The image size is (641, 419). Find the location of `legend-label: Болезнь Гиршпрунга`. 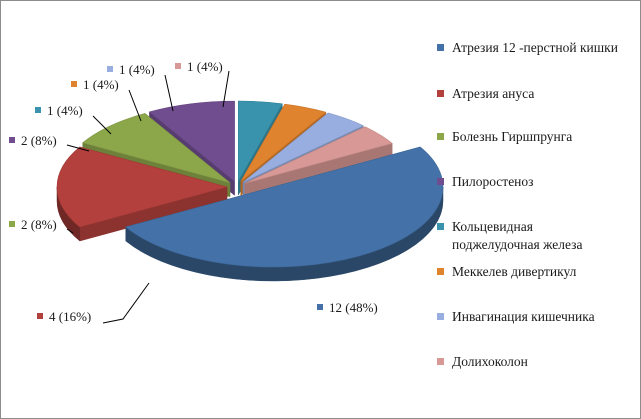

legend-label: Болезнь Гиршпрунга is located at coordinates (512, 136).